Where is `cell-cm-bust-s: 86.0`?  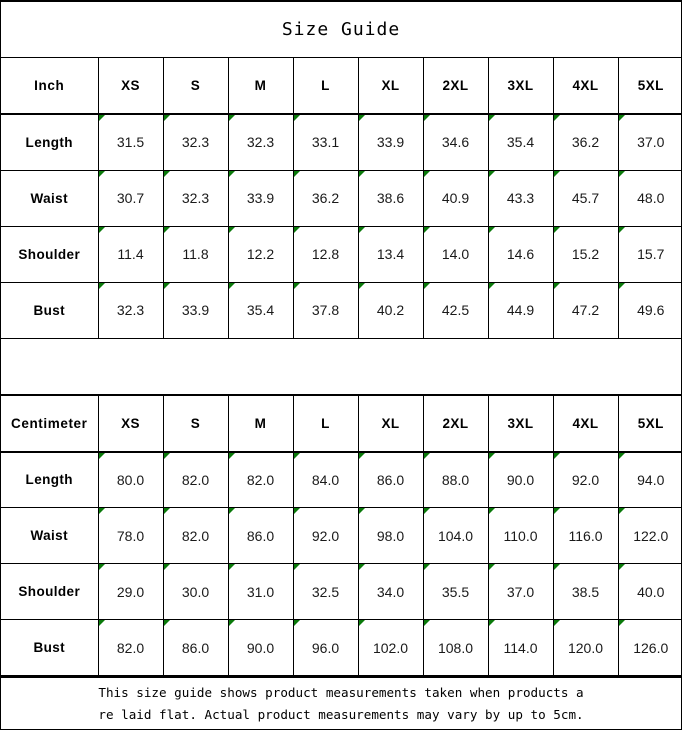
cell-cm-bust-s: 86.0 is located at coordinates (196, 647).